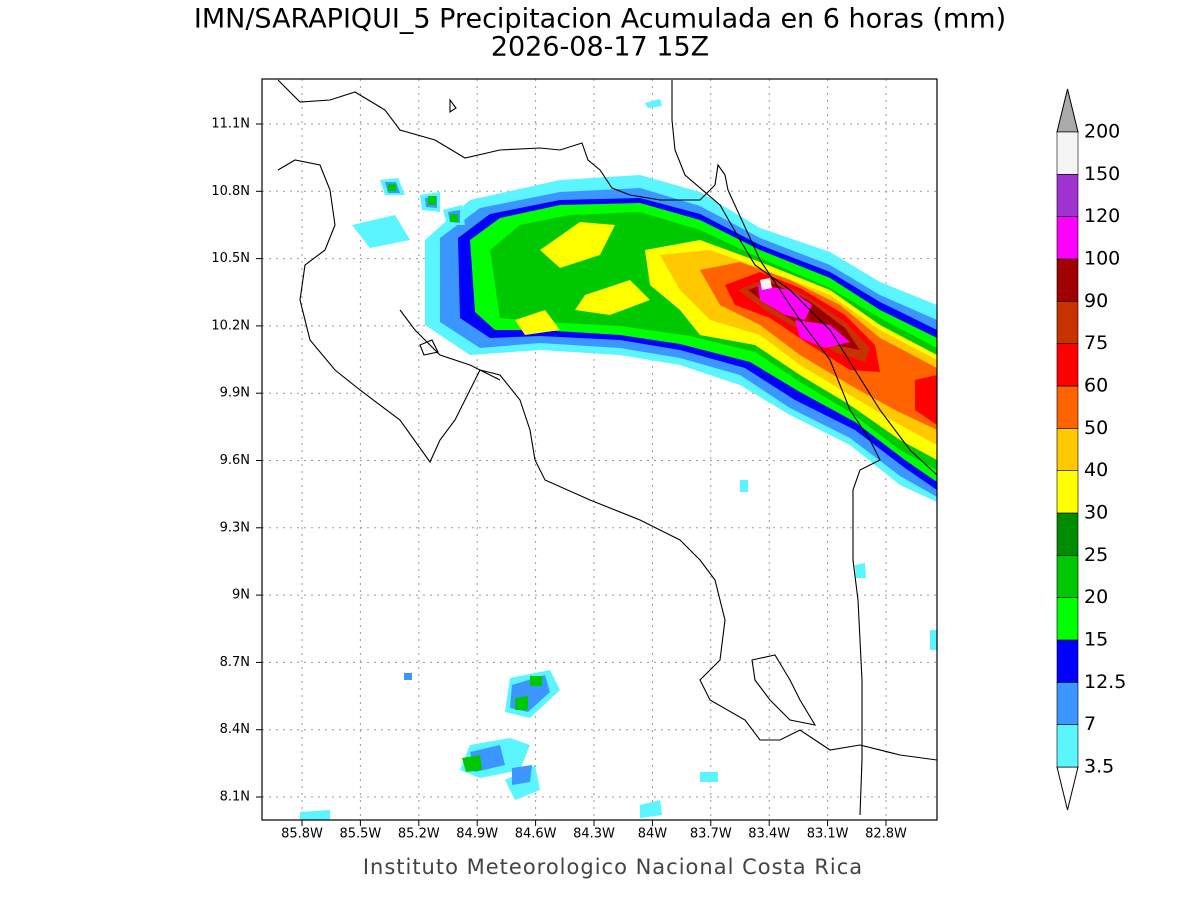  I want to click on lon-tick-label: 83.1W, so click(828, 834).